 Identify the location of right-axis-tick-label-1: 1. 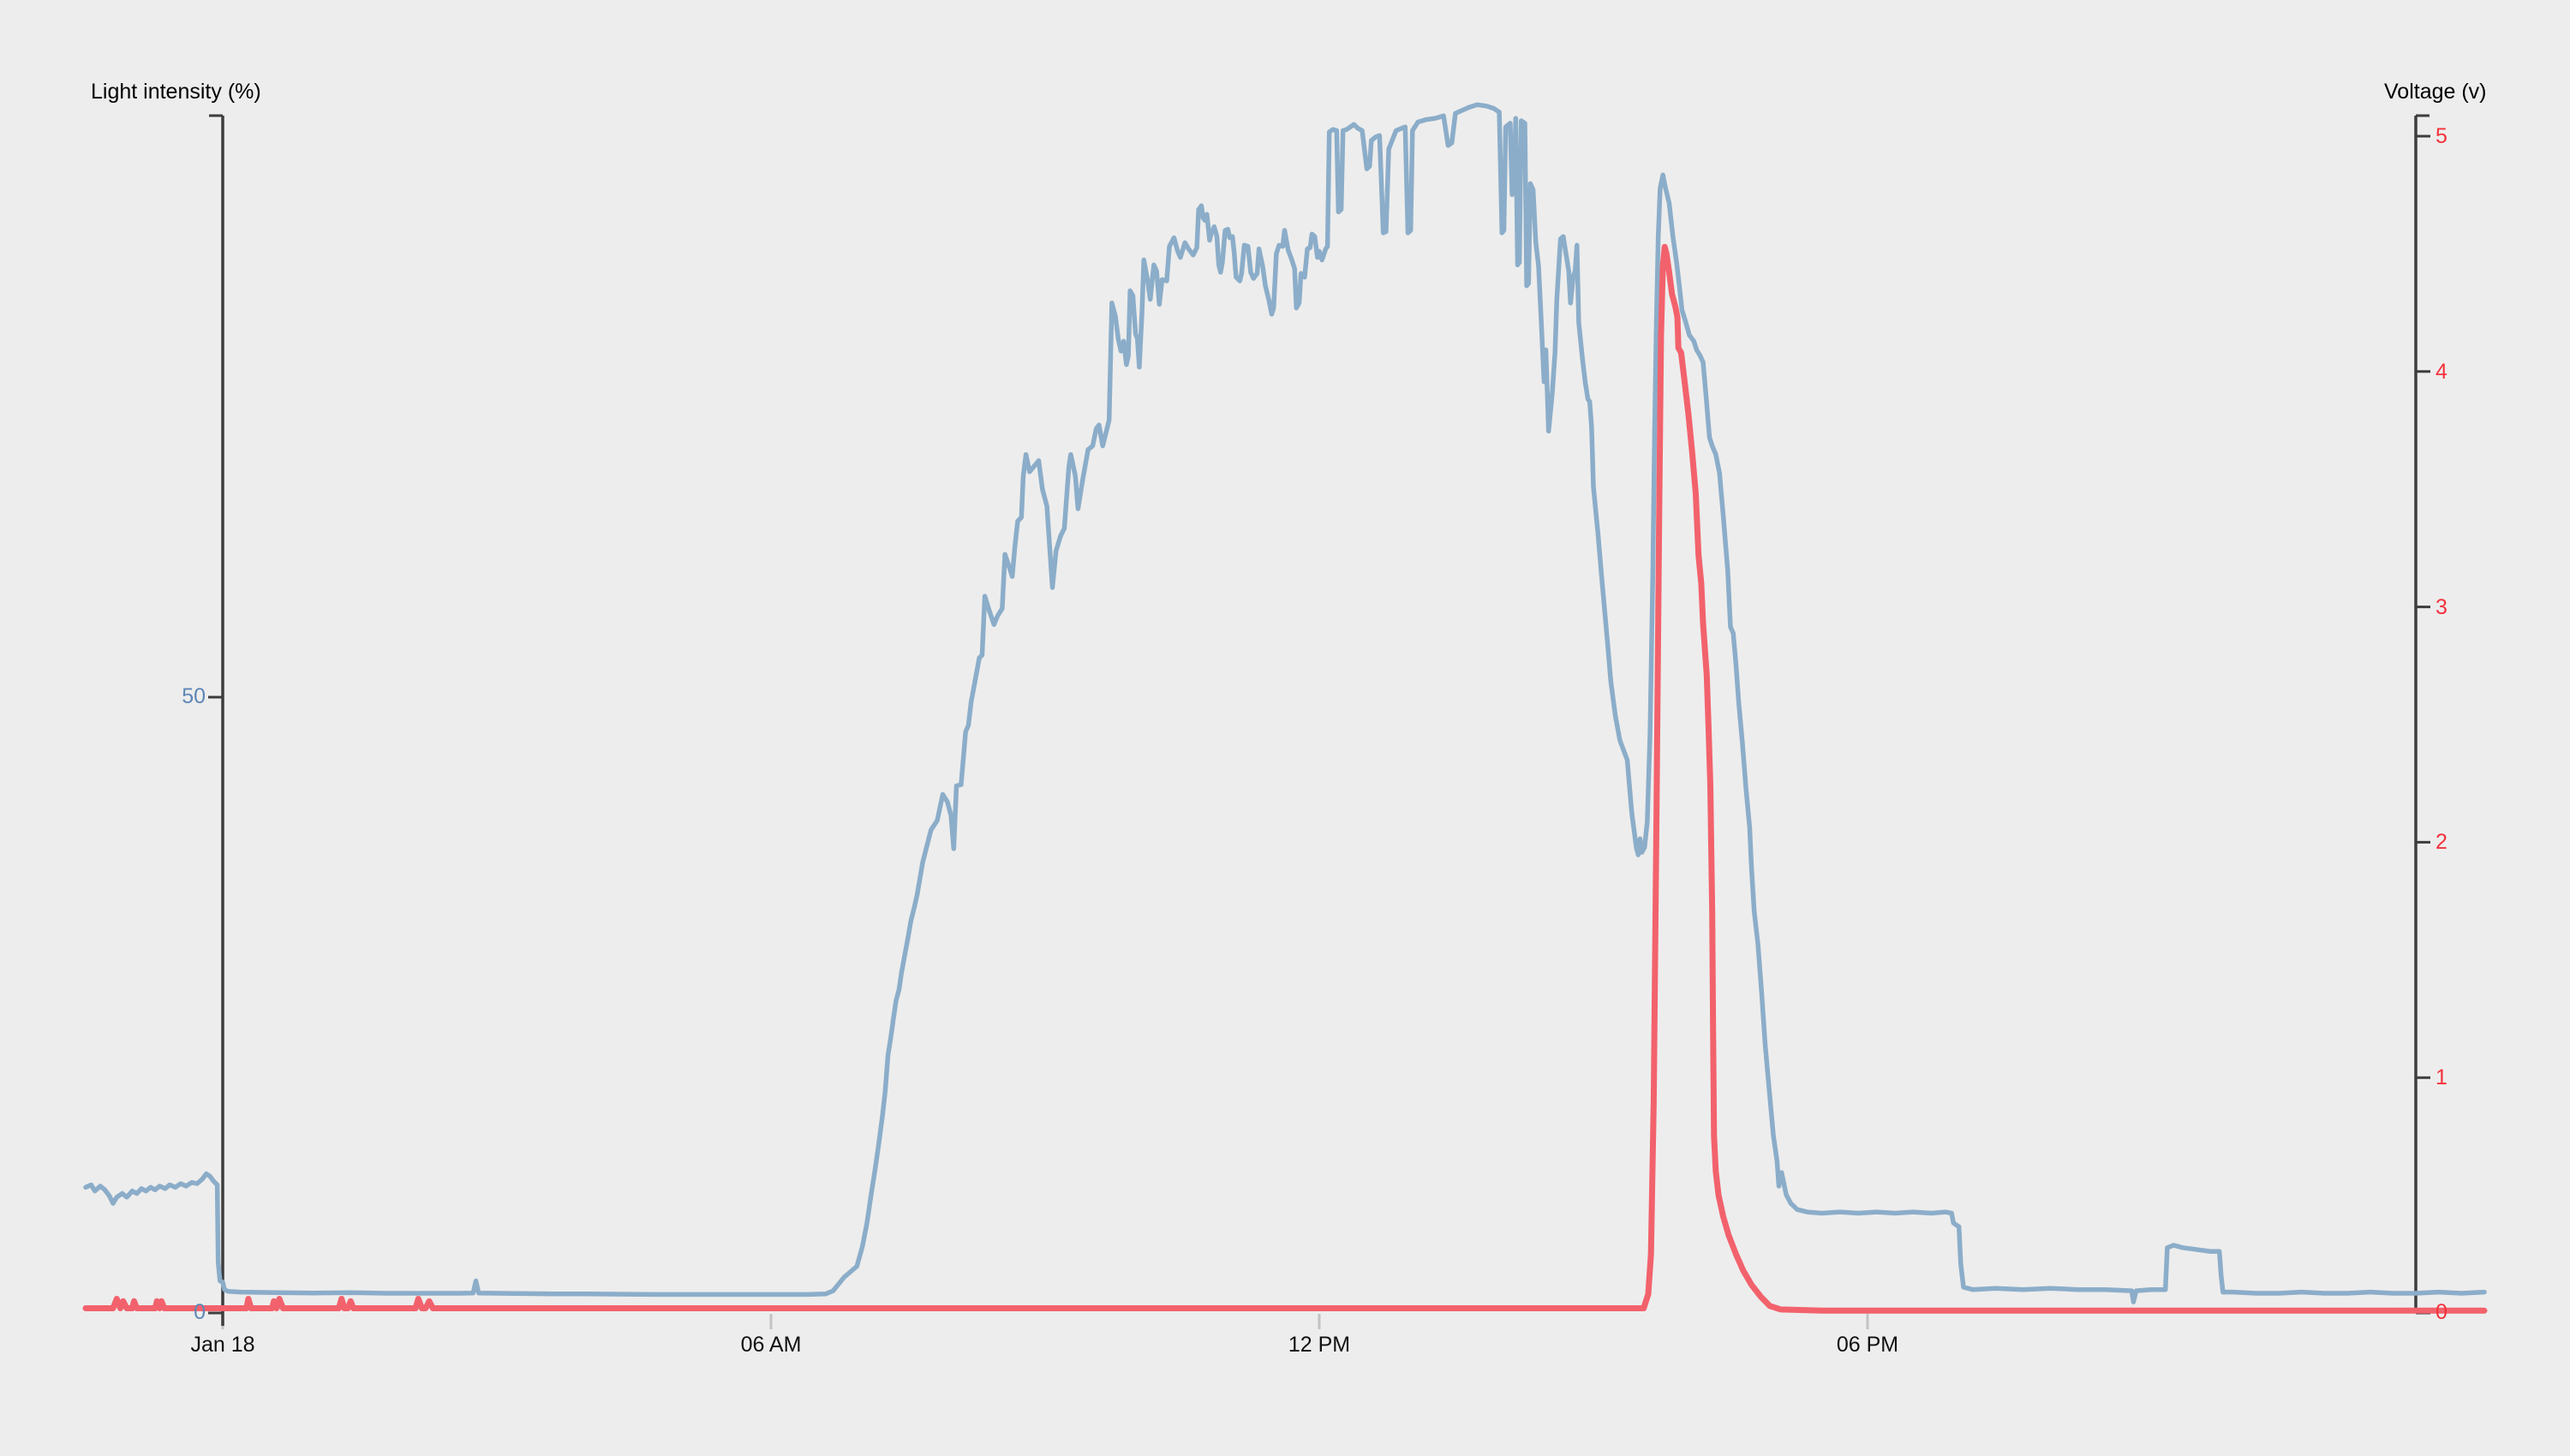
(2441, 1077).